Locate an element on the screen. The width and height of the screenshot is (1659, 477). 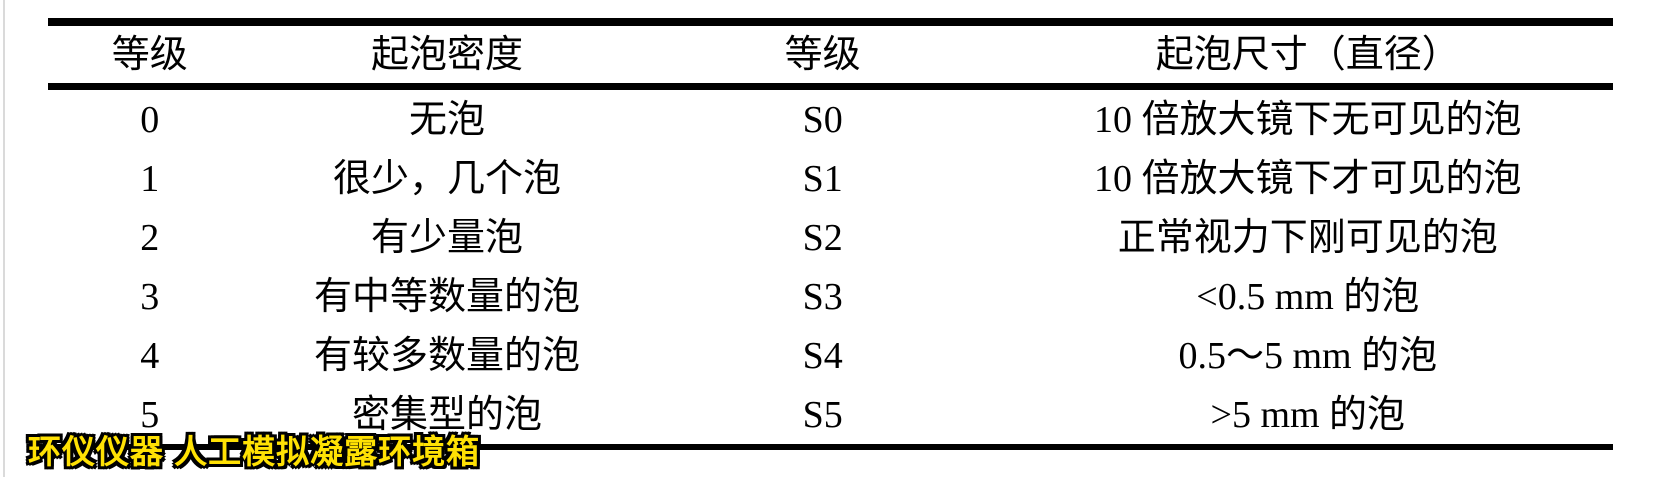
table-row: 1 很少，几个泡 S1 10 倍放大镜下才可见的泡 is located at coordinates (830, 178).